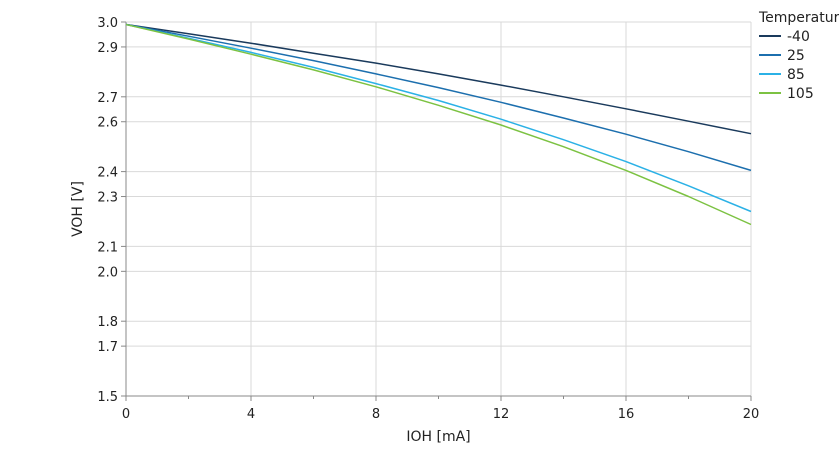  Describe the element at coordinates (107, 272) in the screenshot. I see `y-tick-label: 2.0` at that location.